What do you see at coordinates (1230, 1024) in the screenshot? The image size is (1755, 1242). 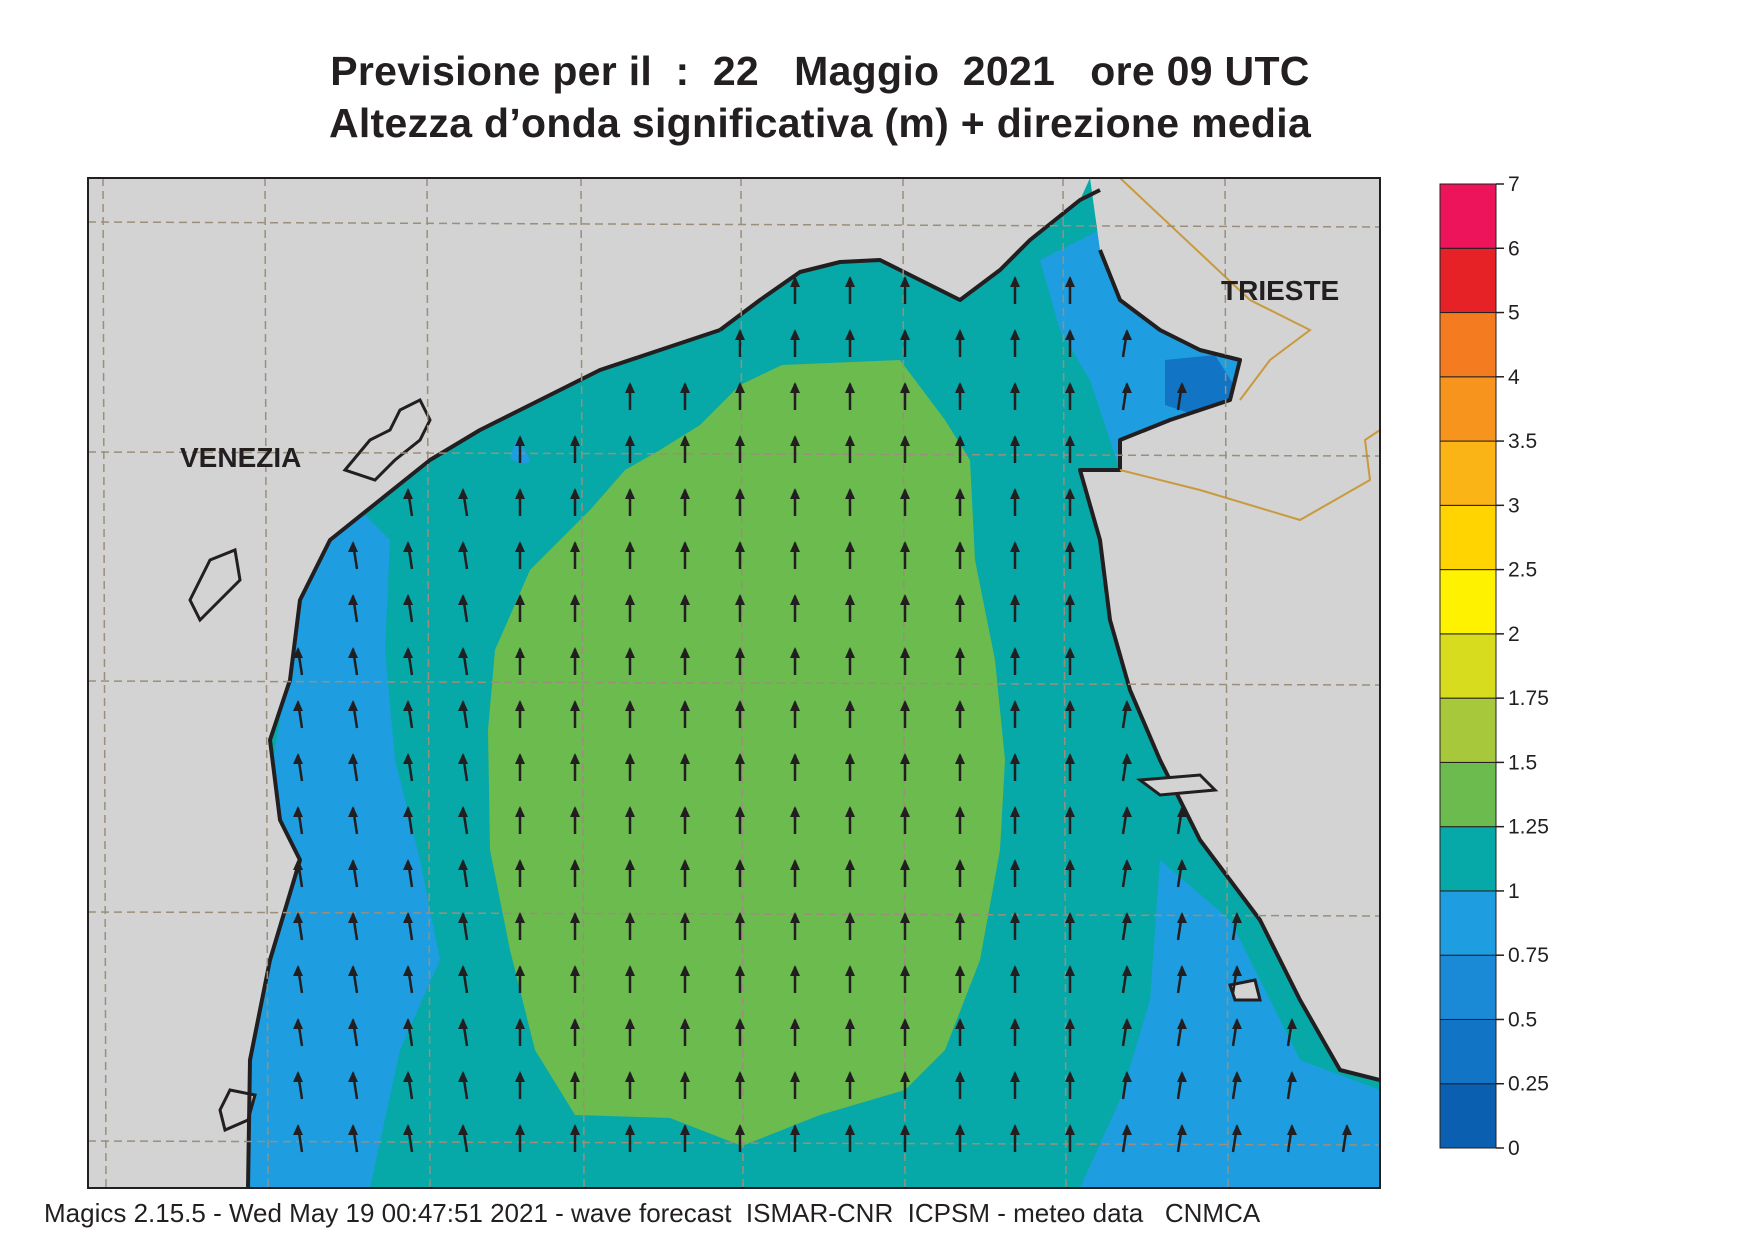 I see `wave-zone-southeast` at bounding box center [1230, 1024].